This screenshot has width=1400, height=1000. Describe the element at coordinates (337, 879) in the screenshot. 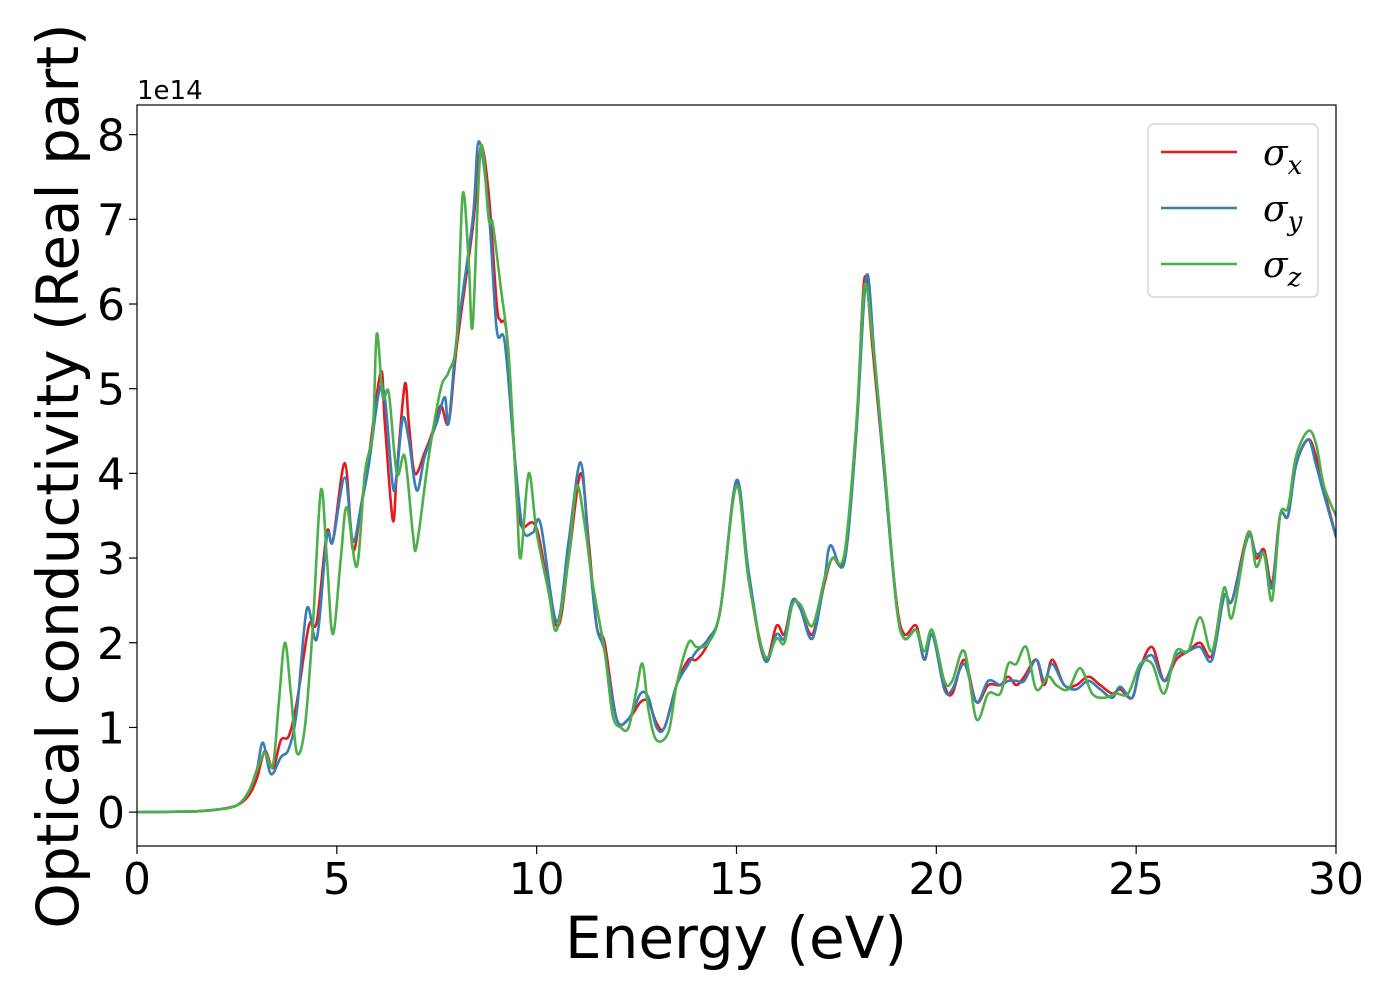

I see `x-tick-label: 5` at that location.